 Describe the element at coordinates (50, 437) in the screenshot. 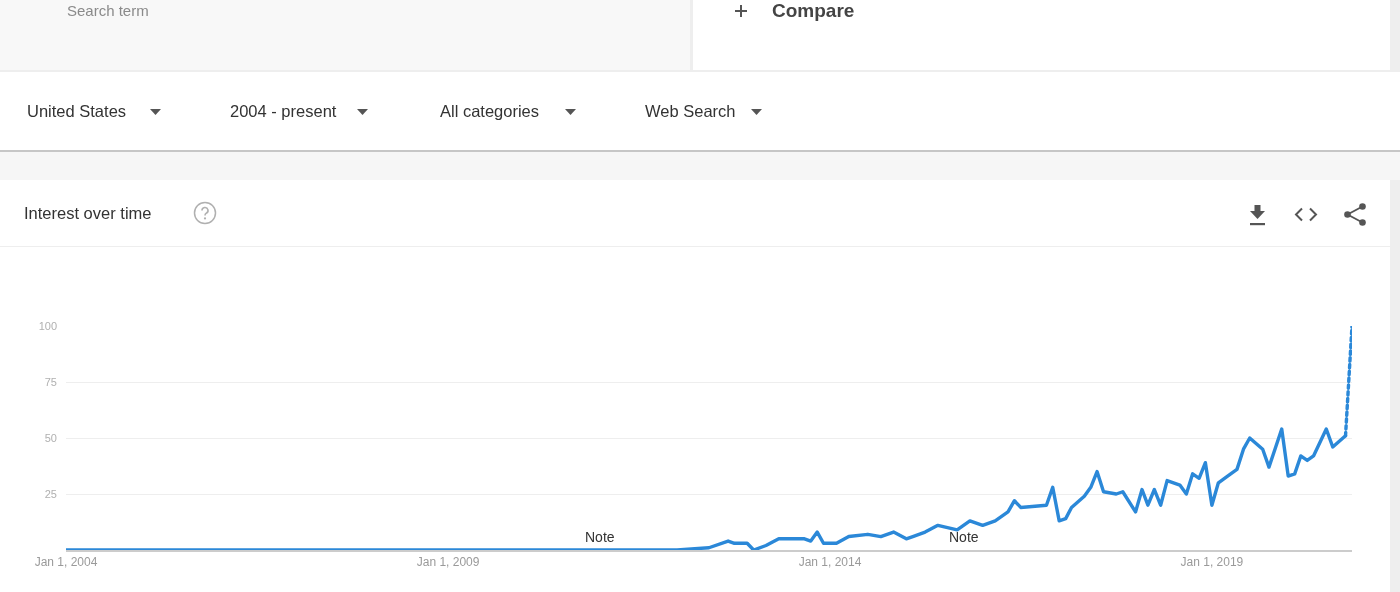

I see `y-tick-label: 50` at that location.